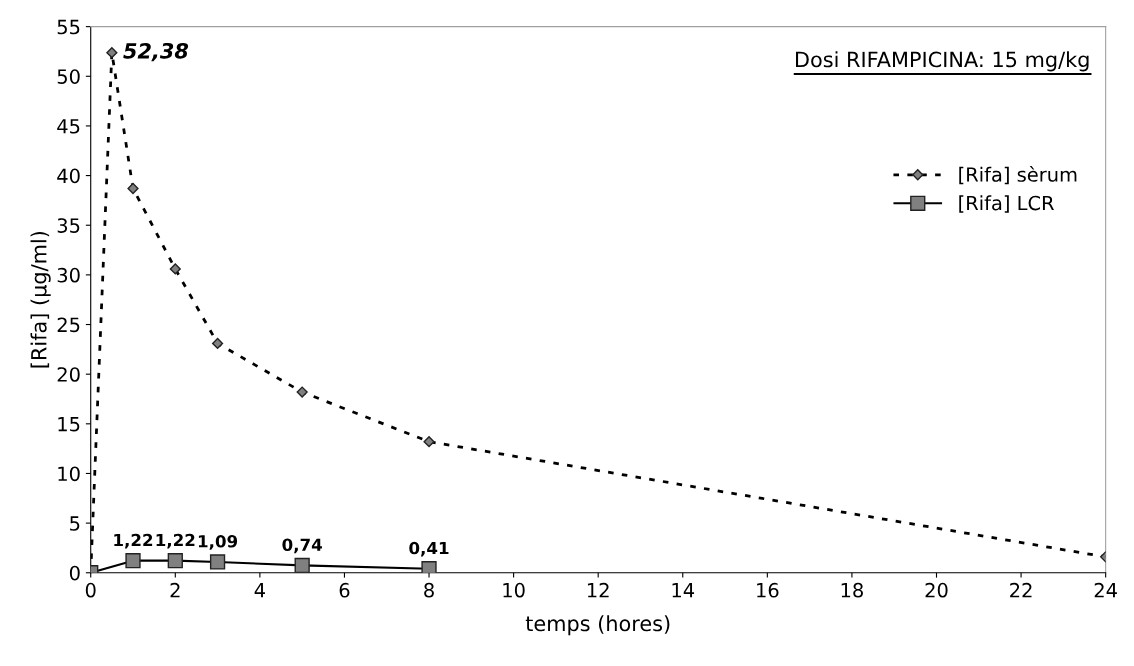 This screenshot has height=666, width=1134. What do you see at coordinates (1105, 590) in the screenshot?
I see `x-tick-label: 24` at bounding box center [1105, 590].